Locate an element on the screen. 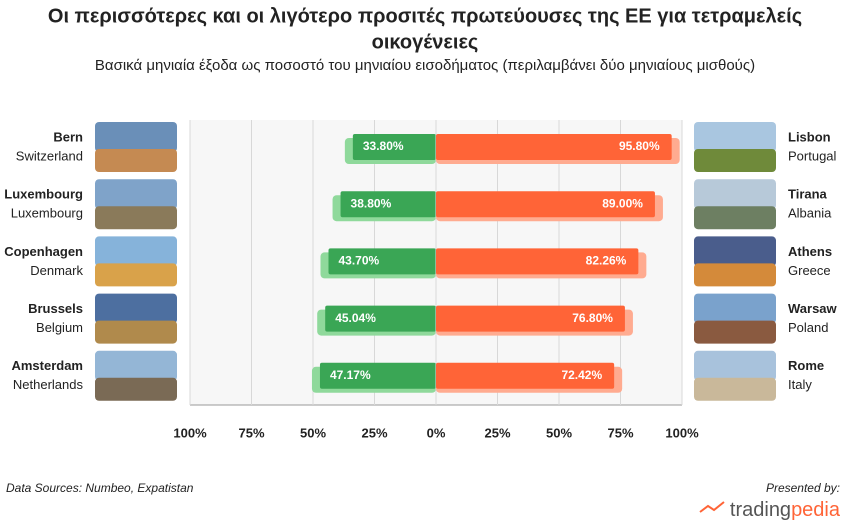 This screenshot has width=850, height=524. city-label: Tirana is located at coordinates (808, 194).